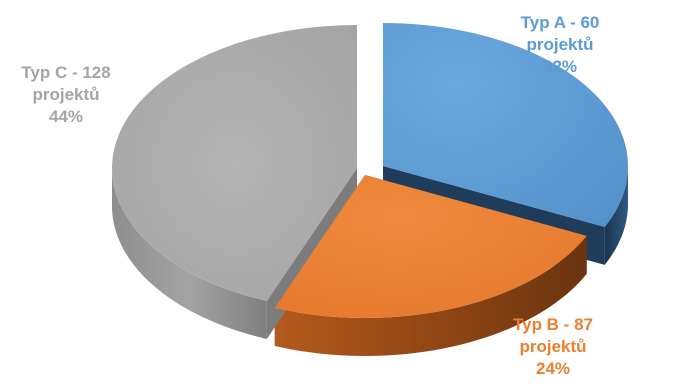 The height and width of the screenshot is (392, 680). Describe the element at coordinates (560, 22) in the screenshot. I see `slice-label-a-title: Typ A - 60` at that location.